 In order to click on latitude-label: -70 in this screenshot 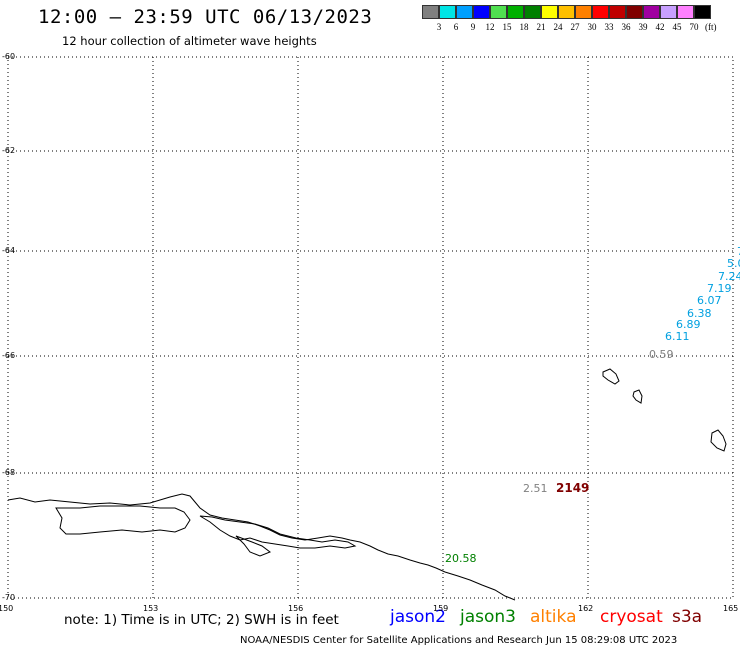, I will do `click(9, 597)`.